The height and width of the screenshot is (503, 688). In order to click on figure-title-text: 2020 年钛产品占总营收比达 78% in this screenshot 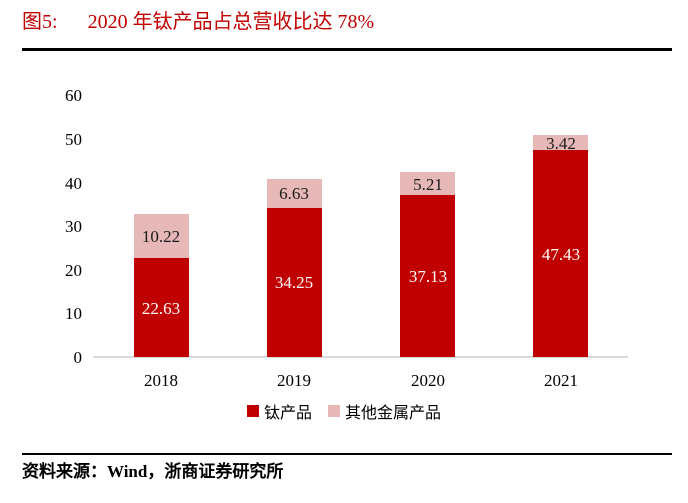, I will do `click(231, 22)`.